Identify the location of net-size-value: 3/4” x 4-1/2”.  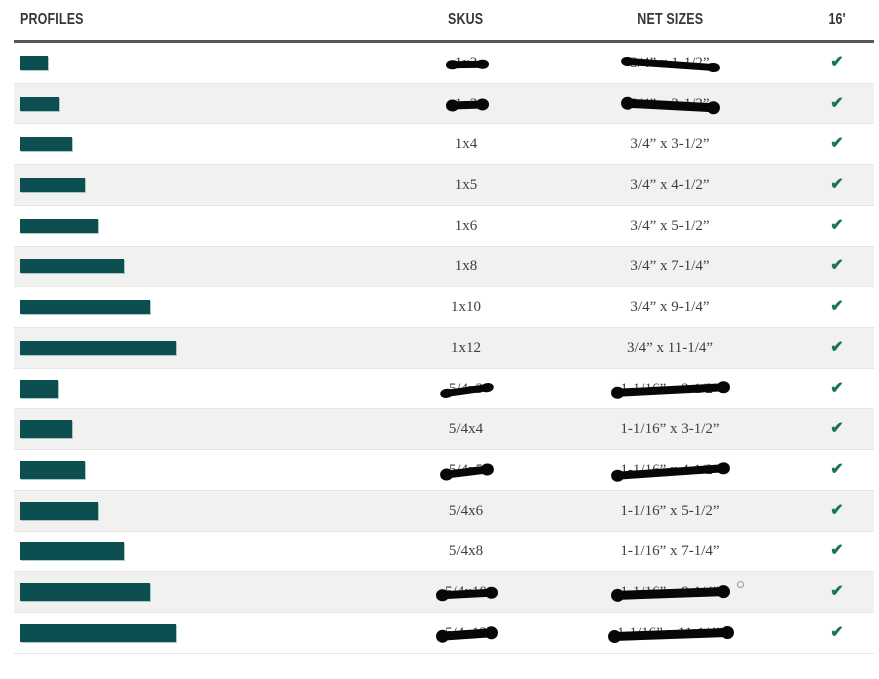
(670, 185).